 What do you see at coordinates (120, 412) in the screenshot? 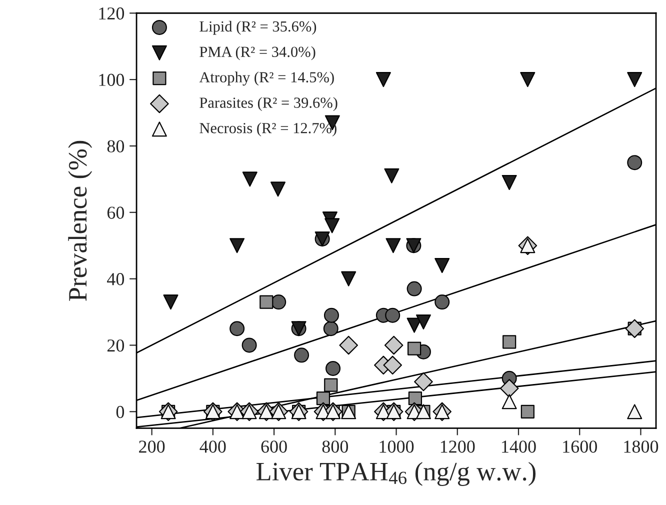
I see `y-tick-label: 0` at bounding box center [120, 412].